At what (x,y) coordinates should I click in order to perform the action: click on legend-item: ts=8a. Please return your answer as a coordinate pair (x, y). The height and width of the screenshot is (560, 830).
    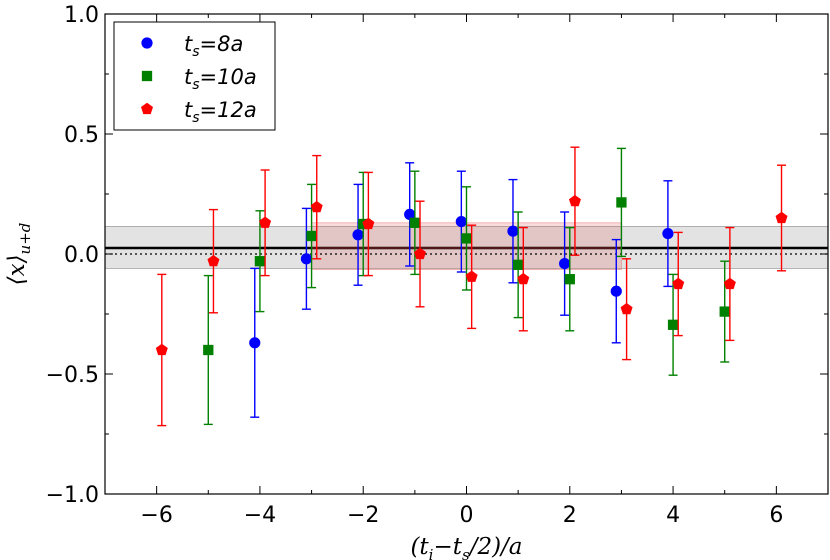
    Looking at the image, I should click on (192, 46).